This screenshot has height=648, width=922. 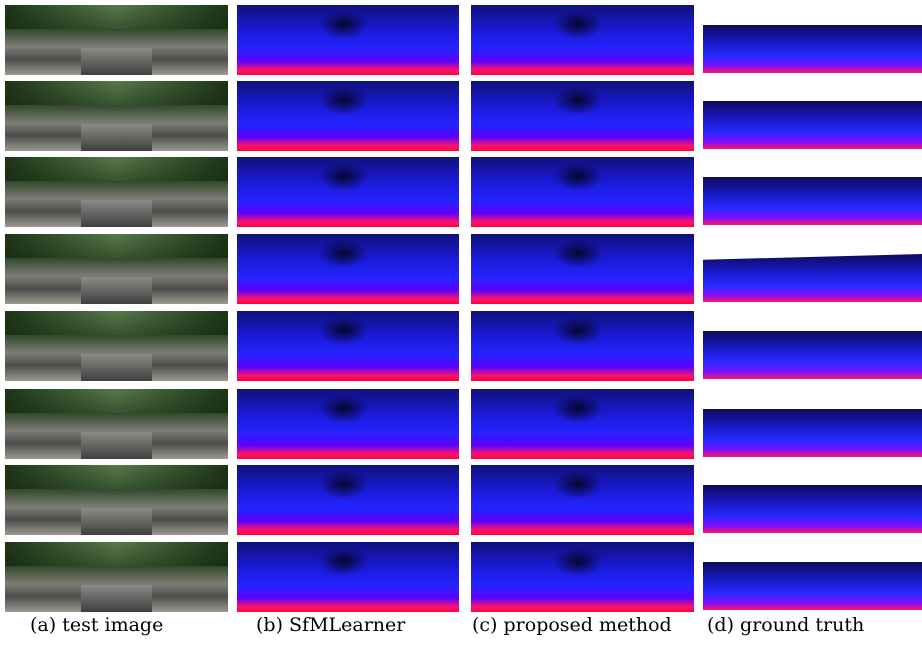 I want to click on caption-ground-truth: (d) ground truth, so click(x=786, y=625).